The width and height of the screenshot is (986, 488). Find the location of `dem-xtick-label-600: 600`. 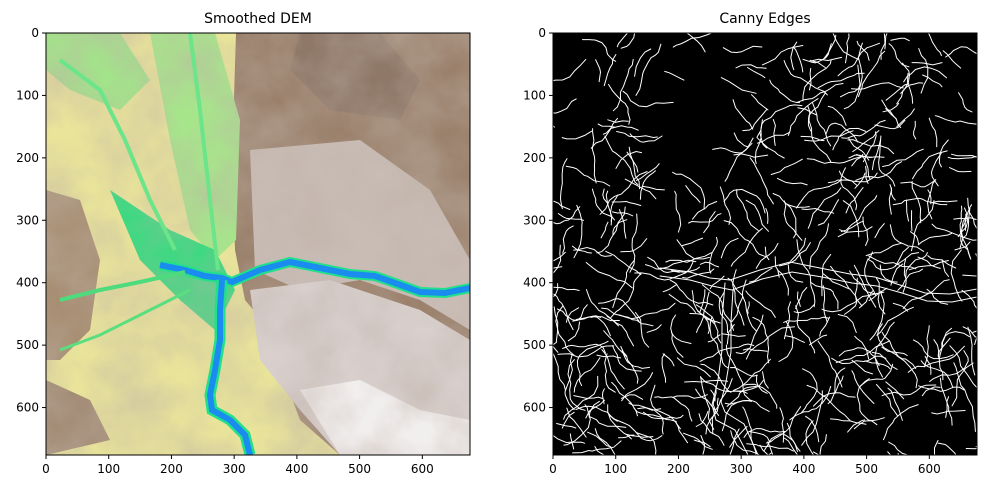

dem-xtick-label-600: 600 is located at coordinates (422, 469).